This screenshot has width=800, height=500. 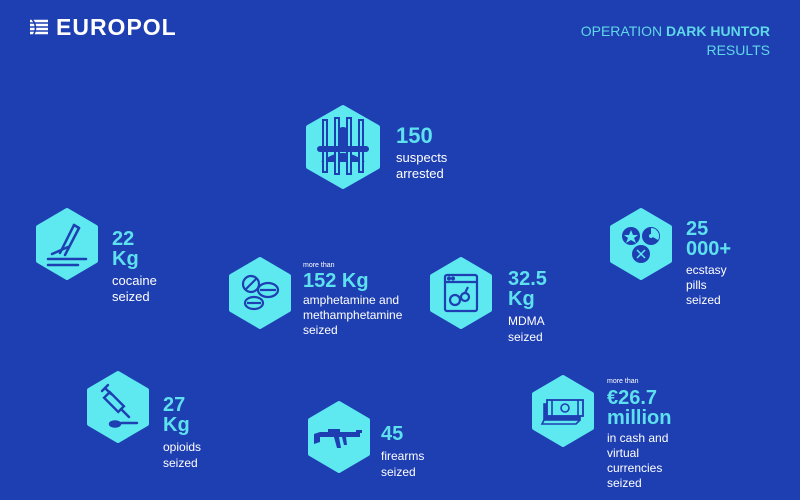 I want to click on amphetamine-line-2: methamphetamine, so click(x=353, y=315).